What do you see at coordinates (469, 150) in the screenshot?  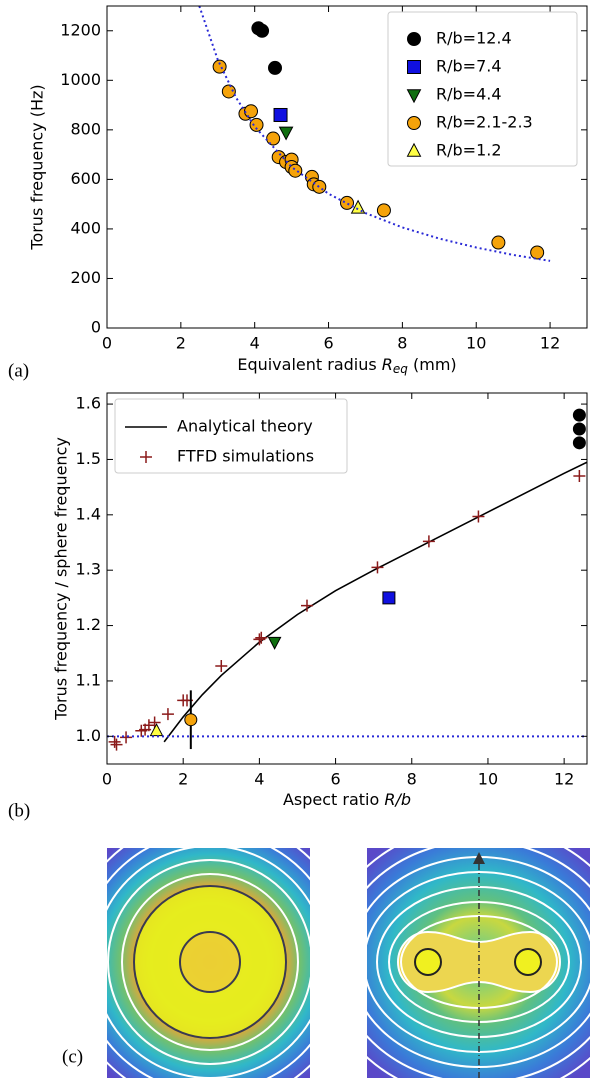 I see `legend-label: R/b=1.2` at bounding box center [469, 150].